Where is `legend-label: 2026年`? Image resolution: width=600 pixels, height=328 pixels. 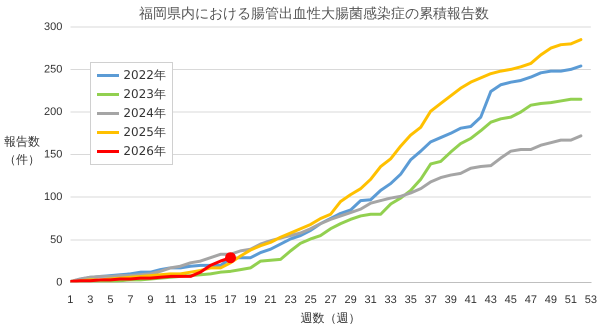 legend-label: 2026年 is located at coordinates (144, 151).